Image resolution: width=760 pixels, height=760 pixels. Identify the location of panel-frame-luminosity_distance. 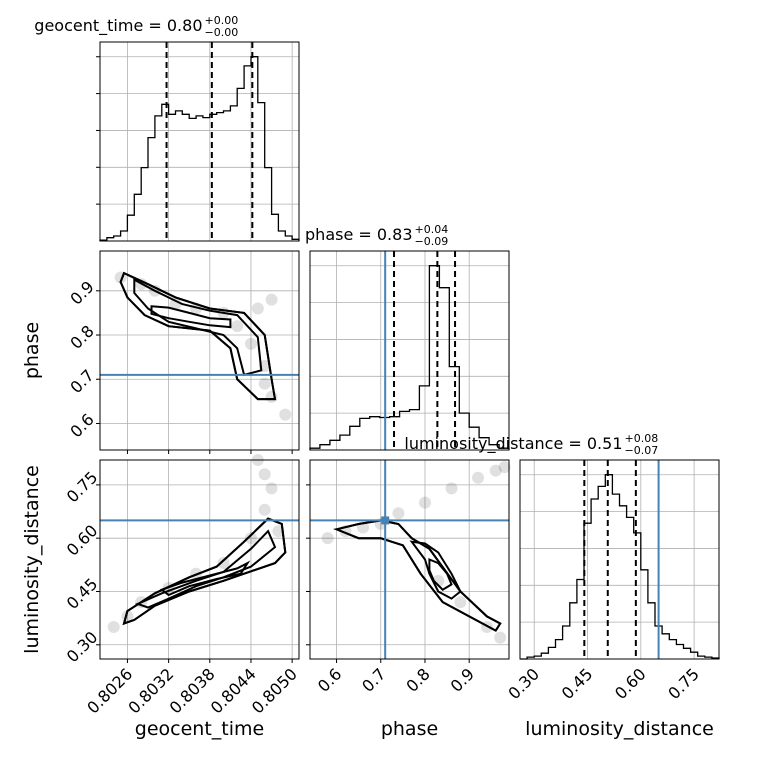
(619, 559).